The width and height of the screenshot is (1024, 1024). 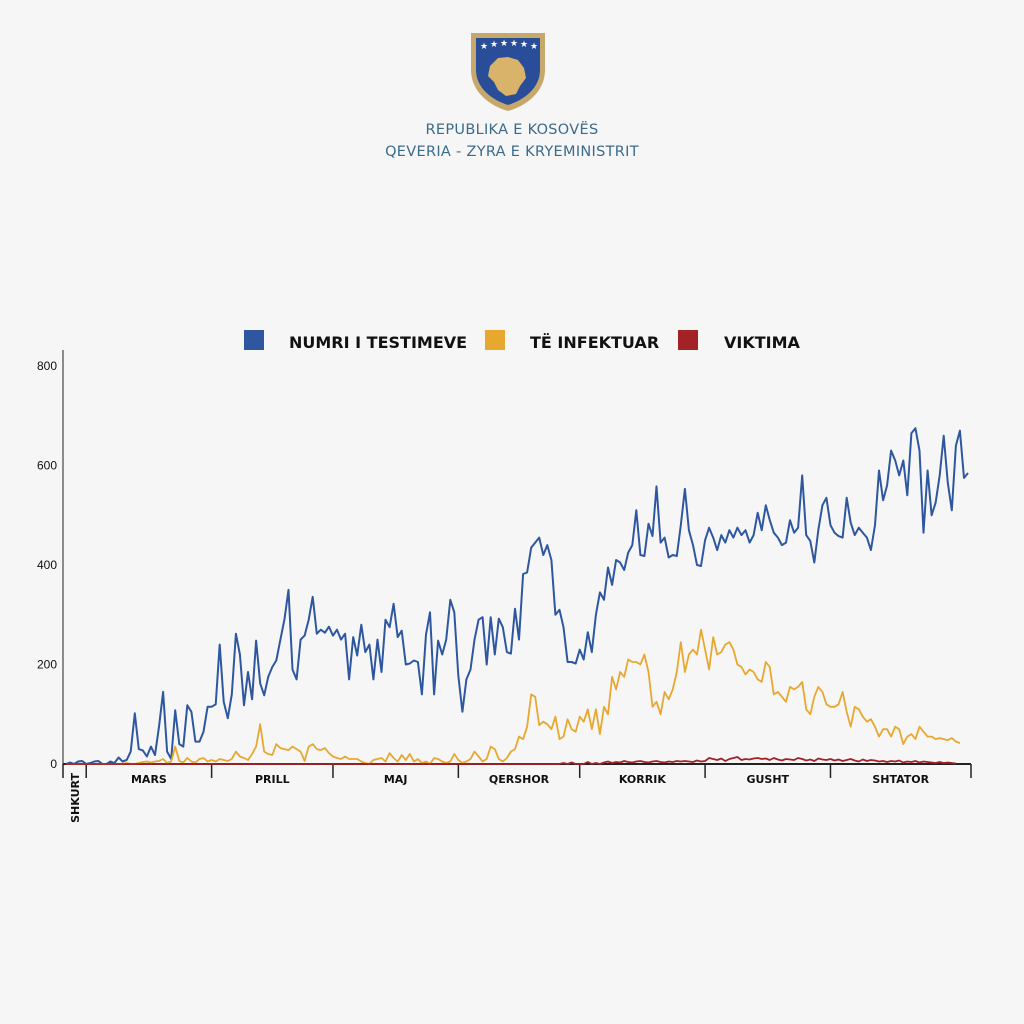 I want to click on y-tick-label: 400, so click(x=47, y=565).